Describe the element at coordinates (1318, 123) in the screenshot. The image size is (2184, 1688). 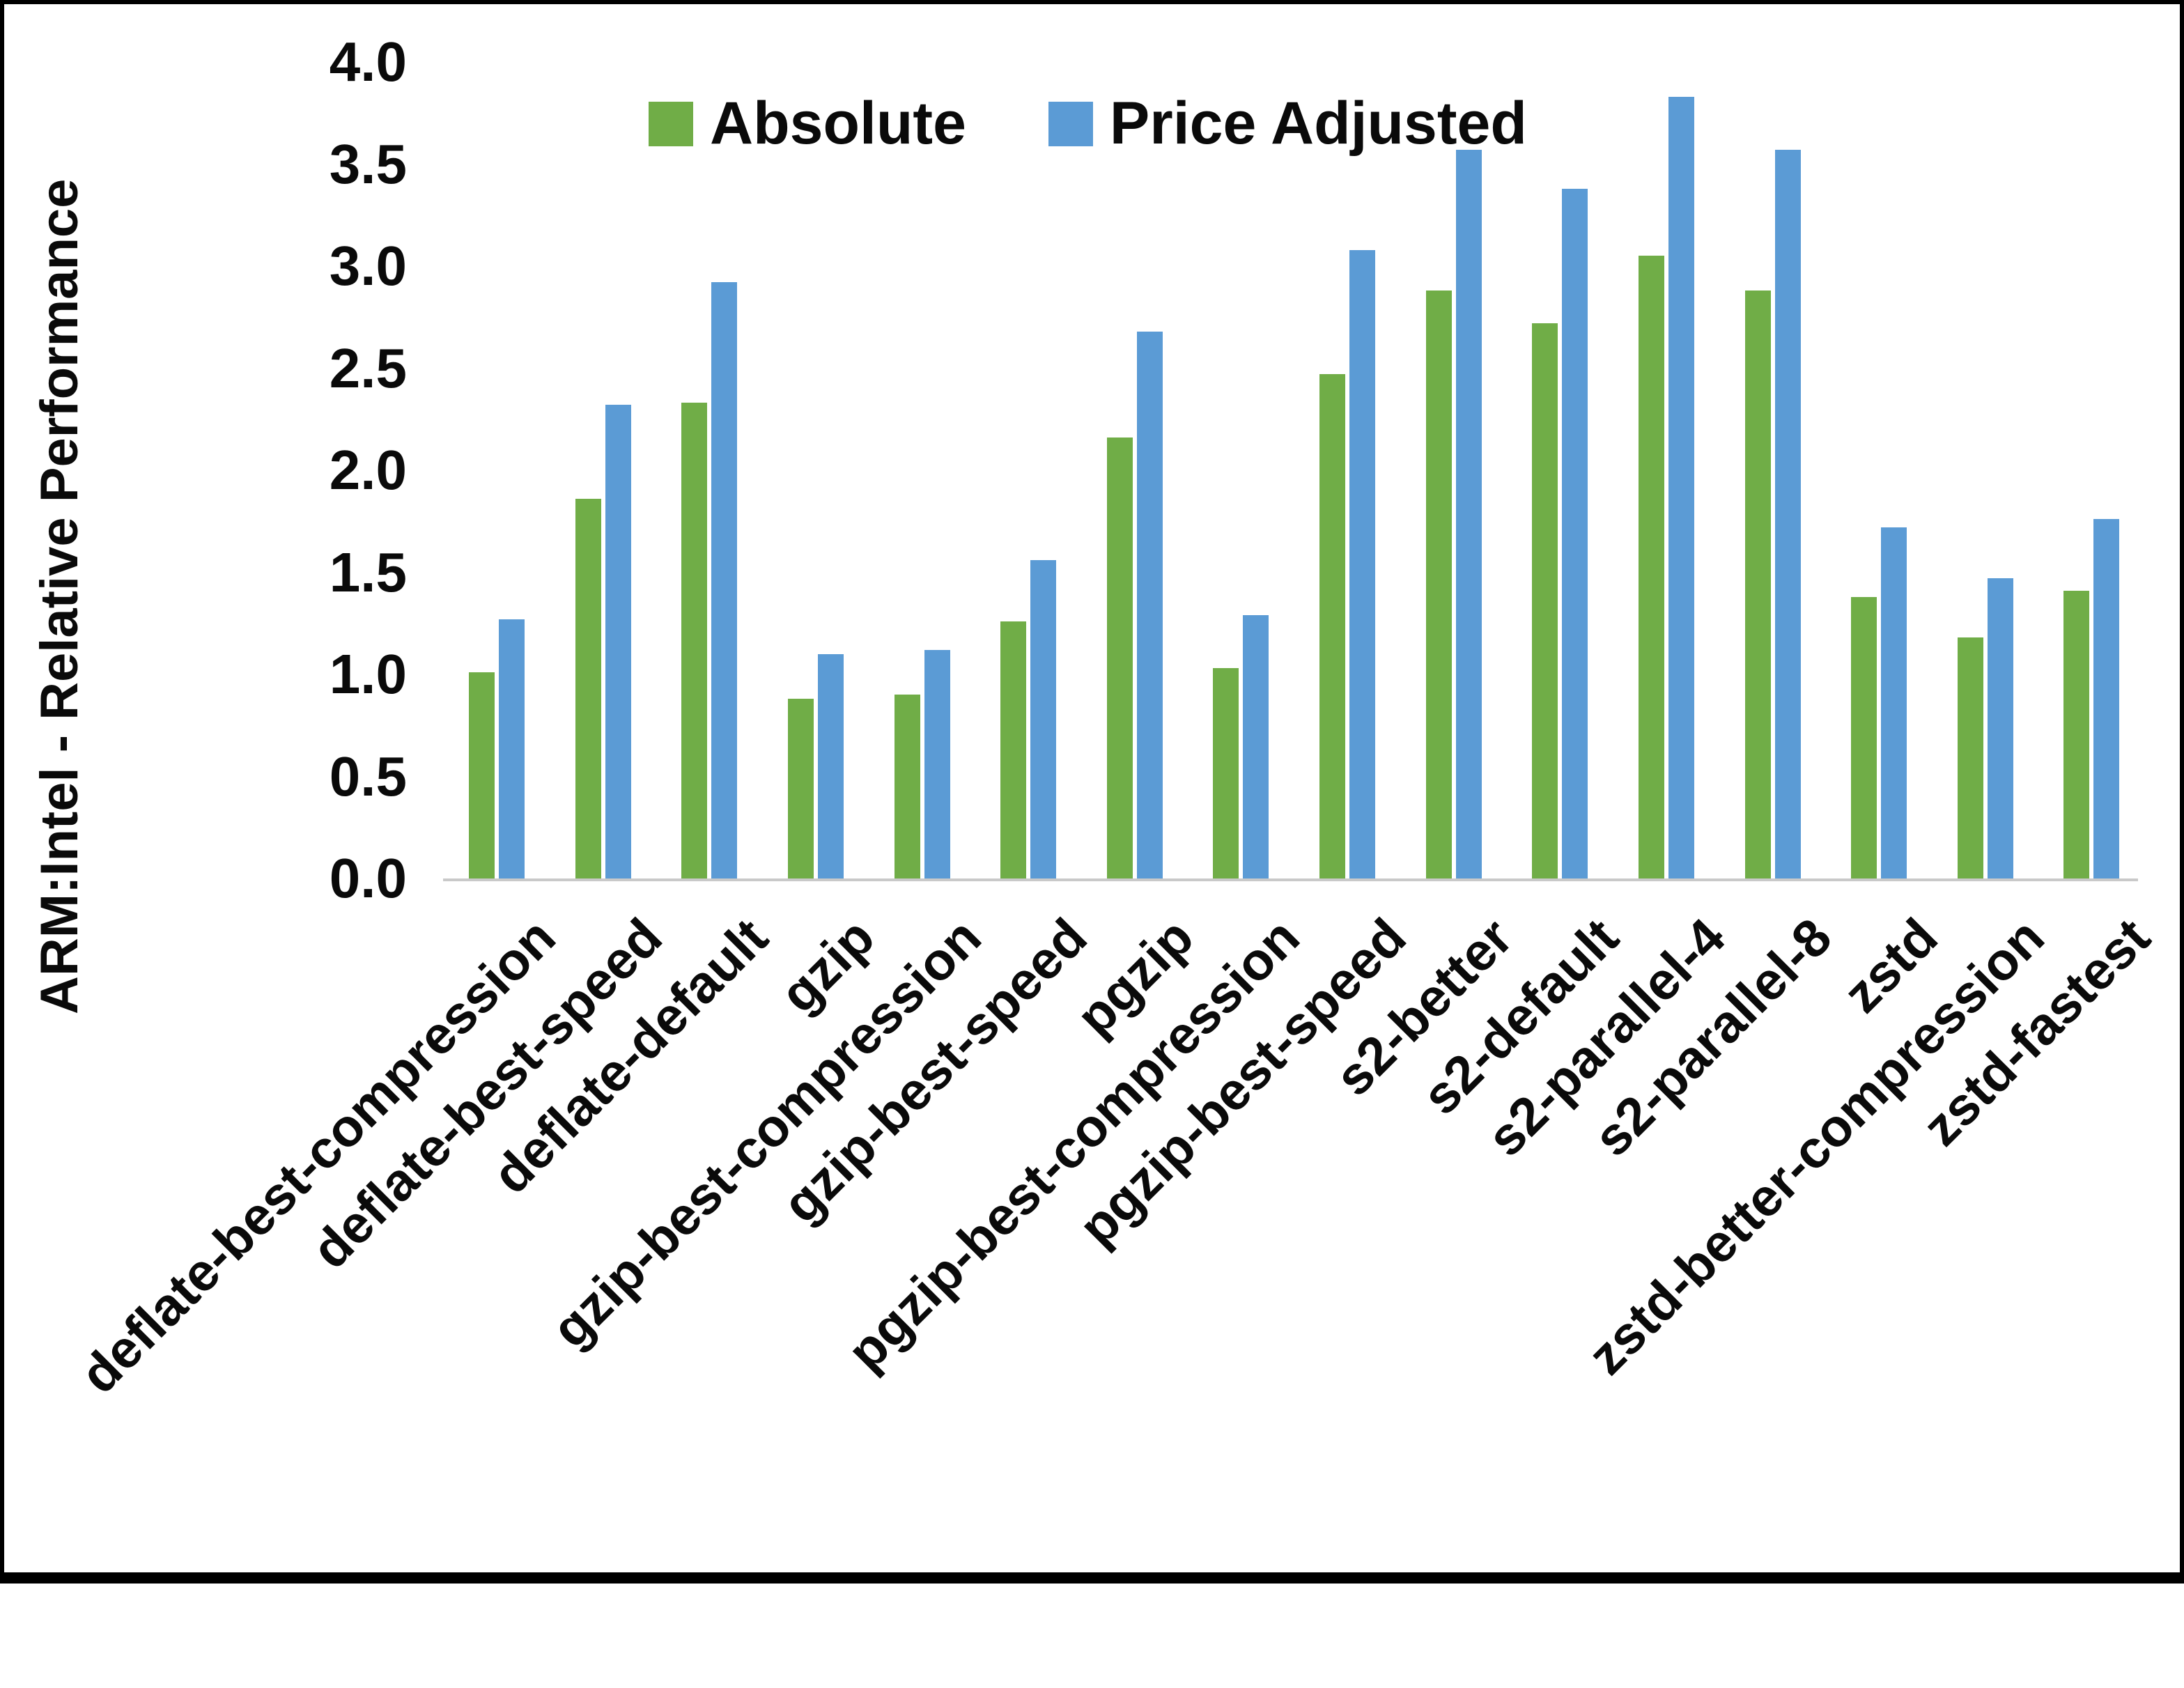
I see `legend-label-price-adjusted: Price Adjusted` at that location.